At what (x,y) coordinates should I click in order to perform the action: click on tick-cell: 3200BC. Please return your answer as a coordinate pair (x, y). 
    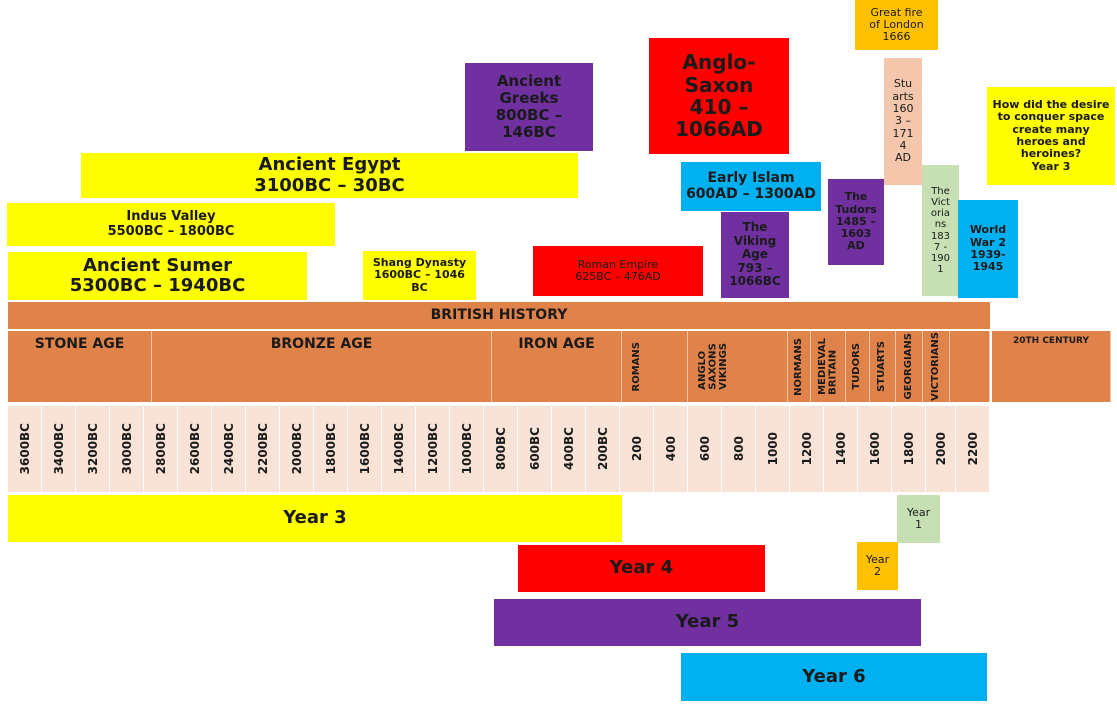
    Looking at the image, I should click on (93, 449).